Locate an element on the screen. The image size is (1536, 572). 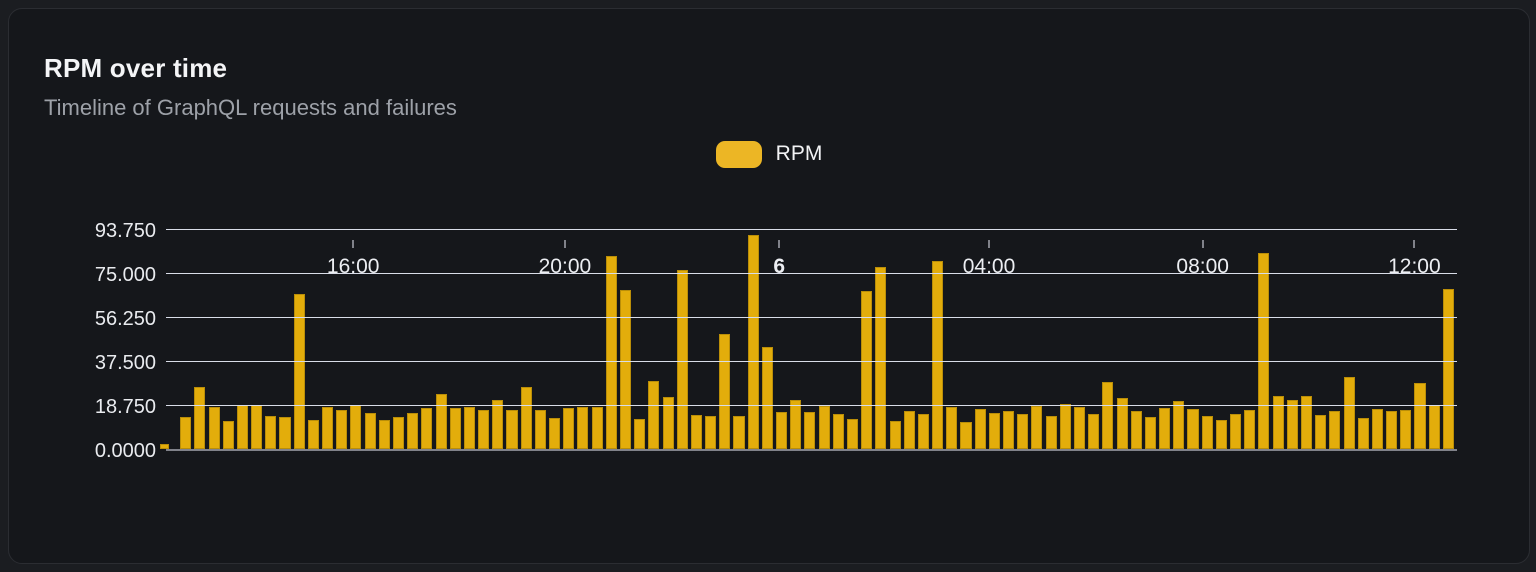
y-axis-label: 0.0000 is located at coordinates (125, 451).